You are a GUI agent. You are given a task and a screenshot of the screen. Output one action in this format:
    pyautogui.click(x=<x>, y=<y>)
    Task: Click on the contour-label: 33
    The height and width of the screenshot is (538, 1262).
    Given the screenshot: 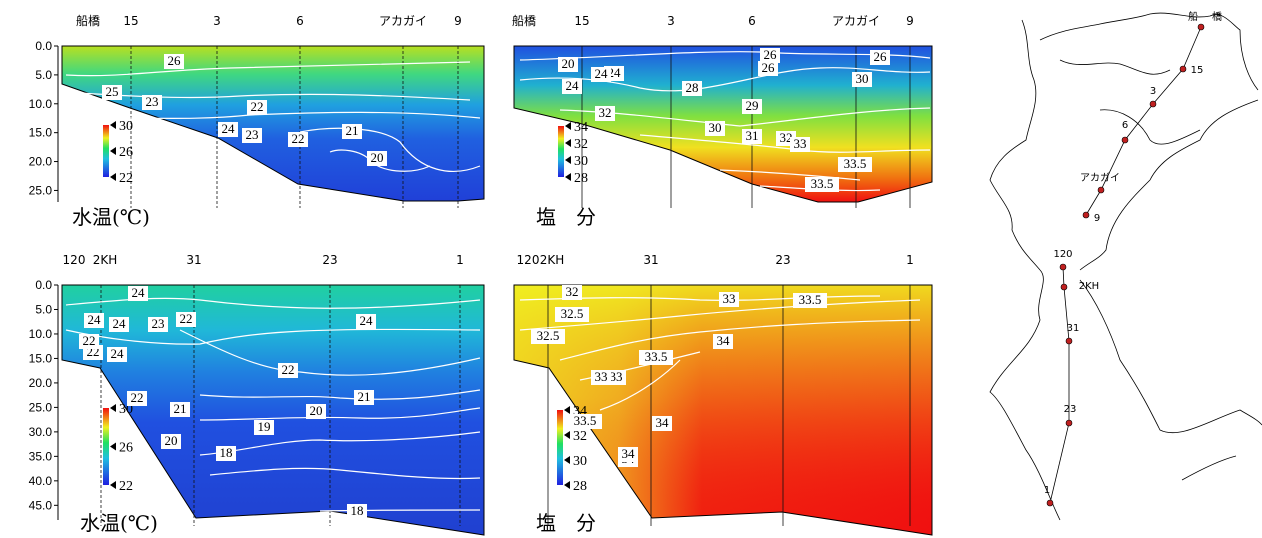 What is the action you would take?
    pyautogui.click(x=729, y=298)
    